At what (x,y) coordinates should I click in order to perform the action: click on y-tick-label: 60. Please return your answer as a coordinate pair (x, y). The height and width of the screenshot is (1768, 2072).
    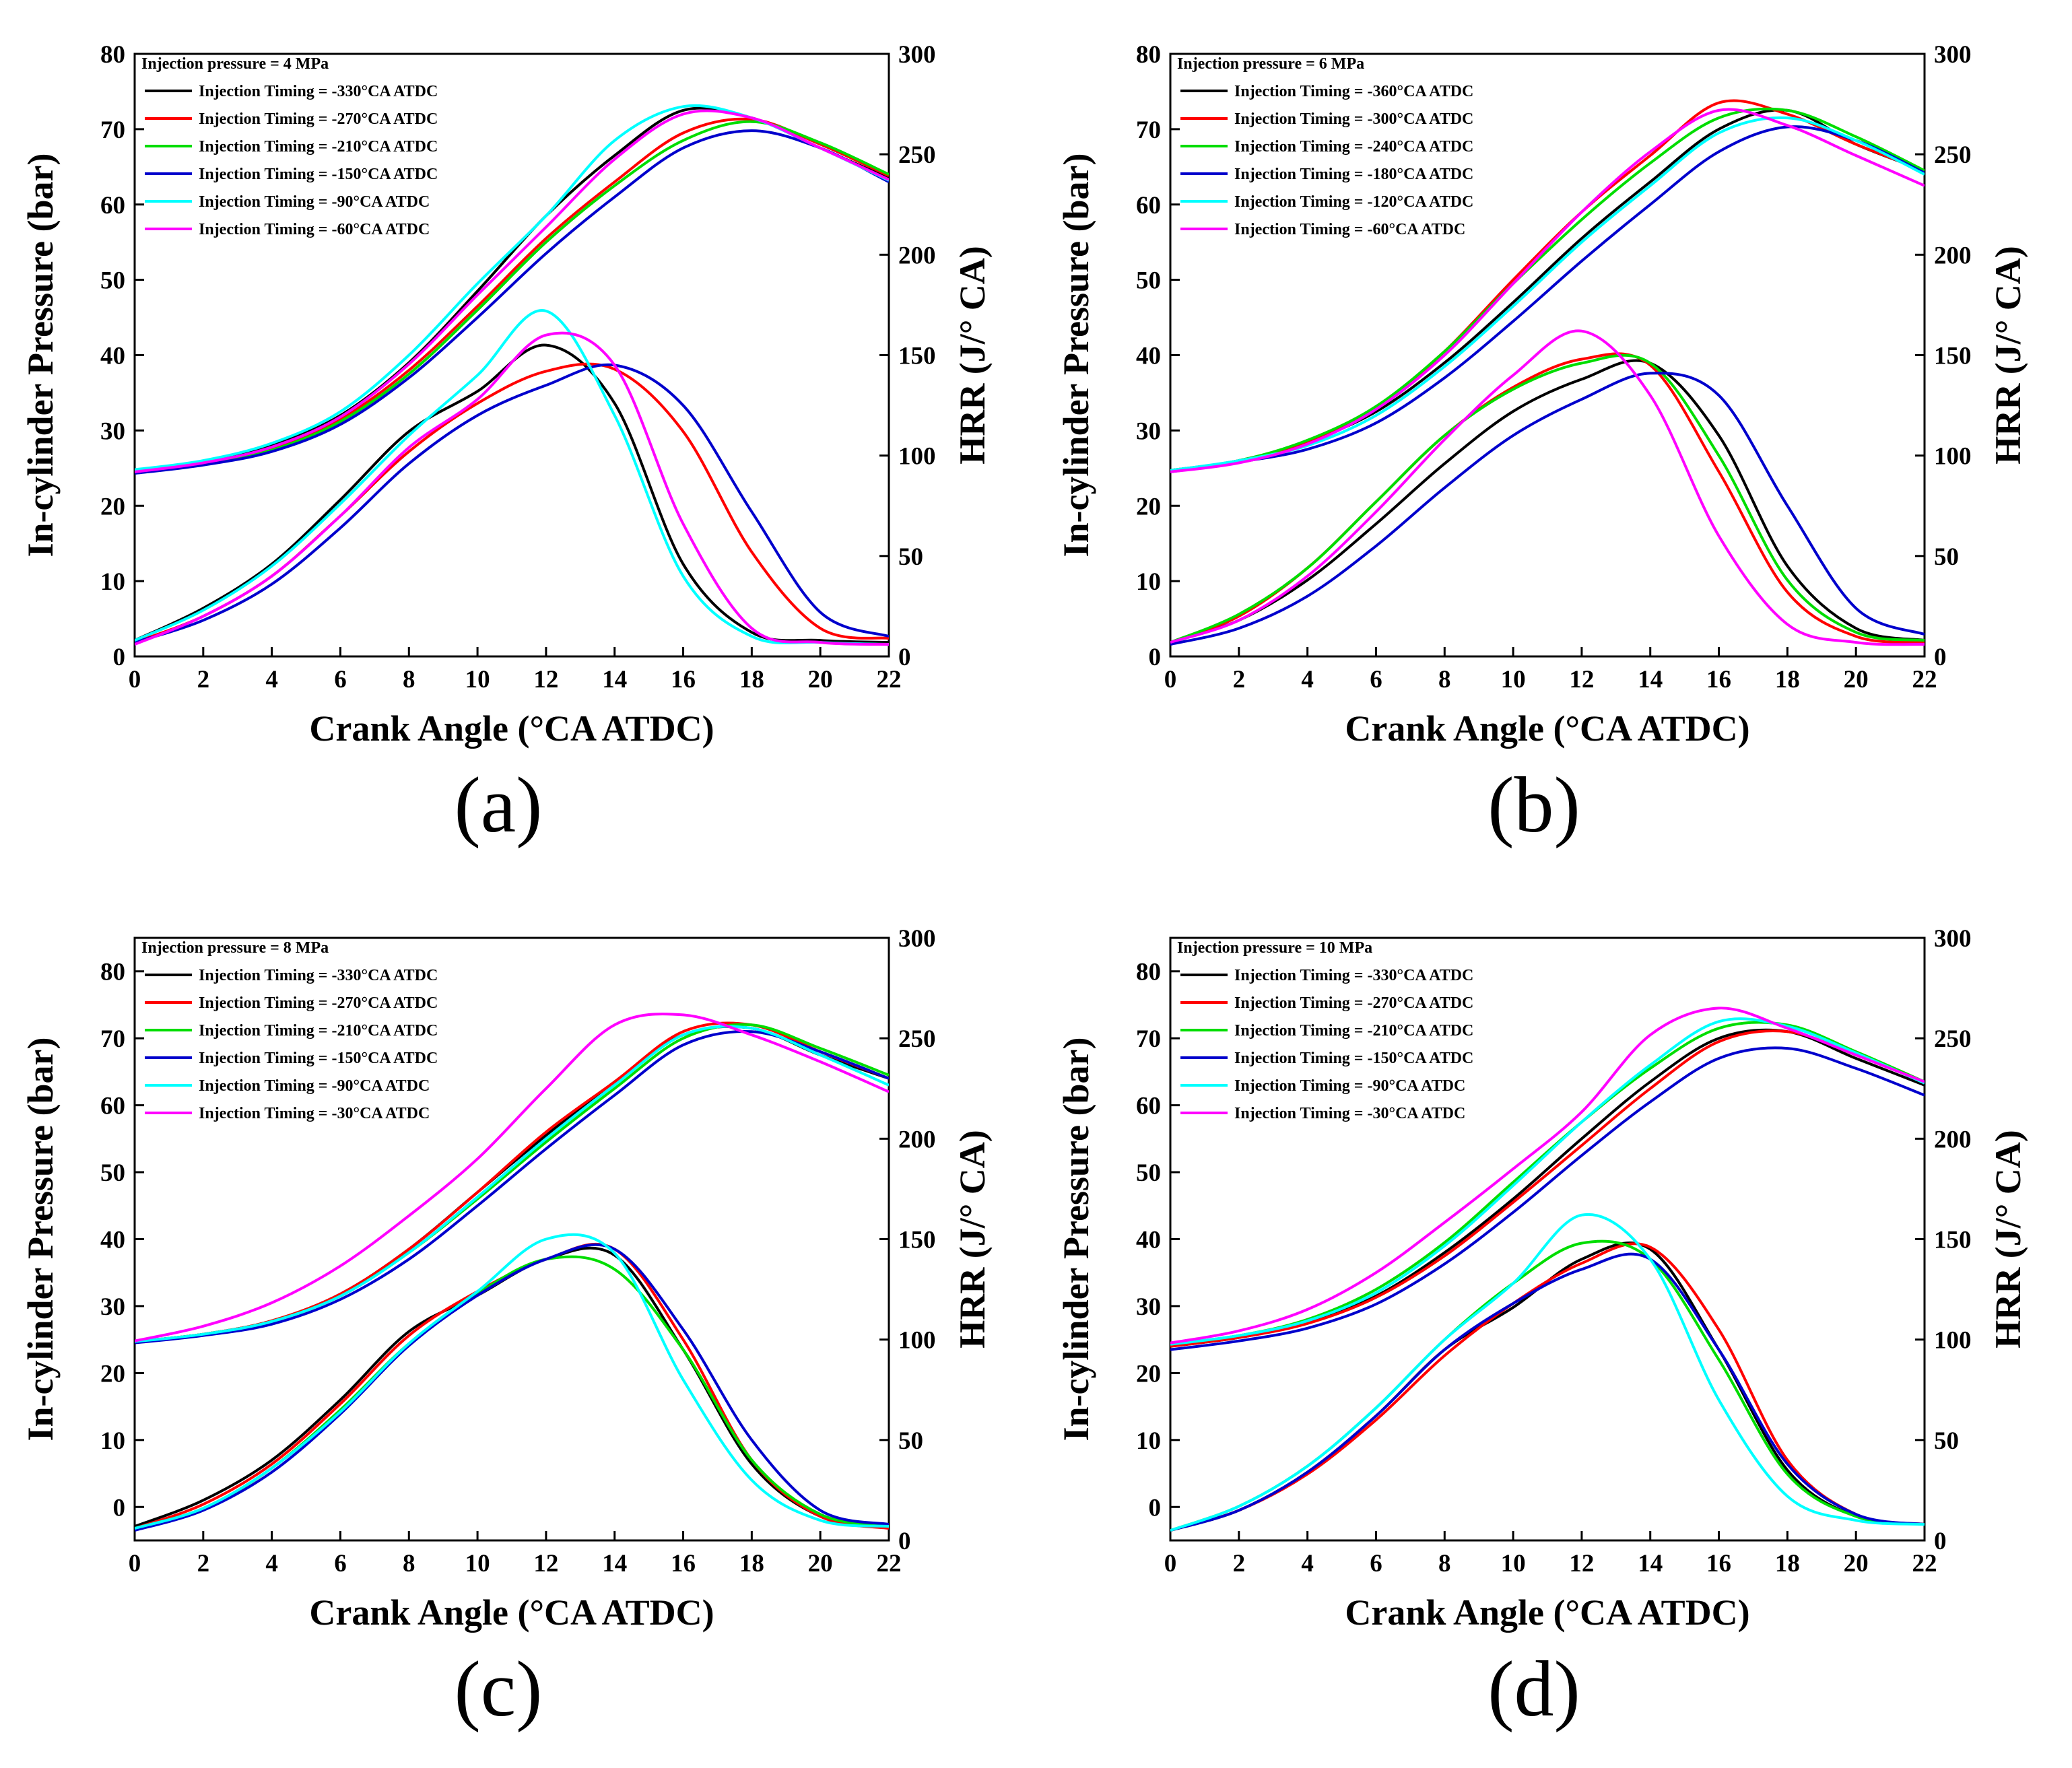
    Looking at the image, I should click on (112, 206).